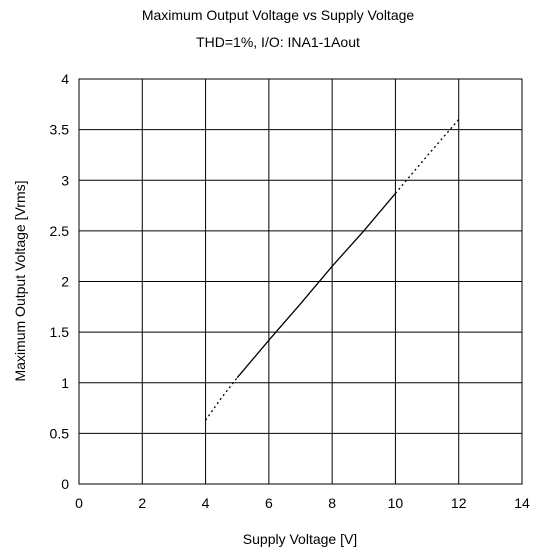 The width and height of the screenshot is (536, 552). Describe the element at coordinates (332, 503) in the screenshot. I see `x-tick-label: 8` at that location.